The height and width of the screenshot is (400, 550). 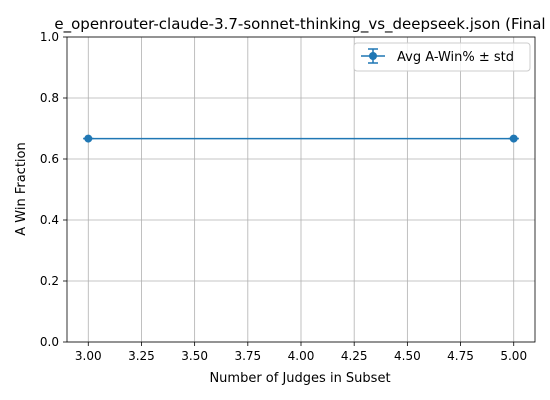 What do you see at coordinates (49, 159) in the screenshot?
I see `y-tick-label: 0.6` at bounding box center [49, 159].